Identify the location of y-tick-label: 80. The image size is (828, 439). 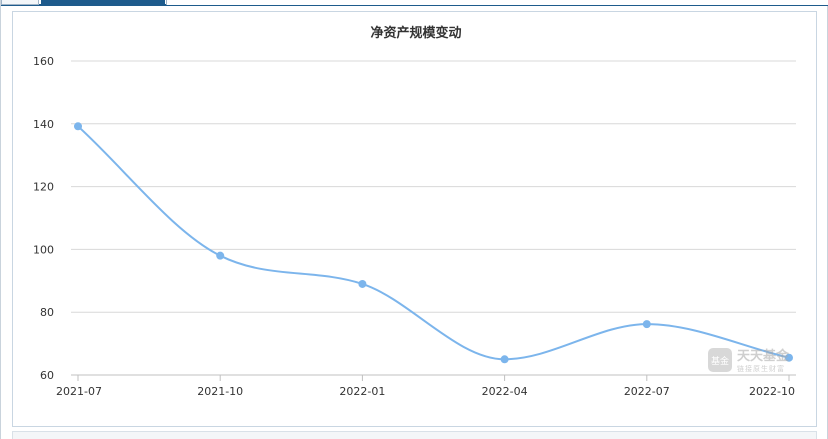
(47, 312).